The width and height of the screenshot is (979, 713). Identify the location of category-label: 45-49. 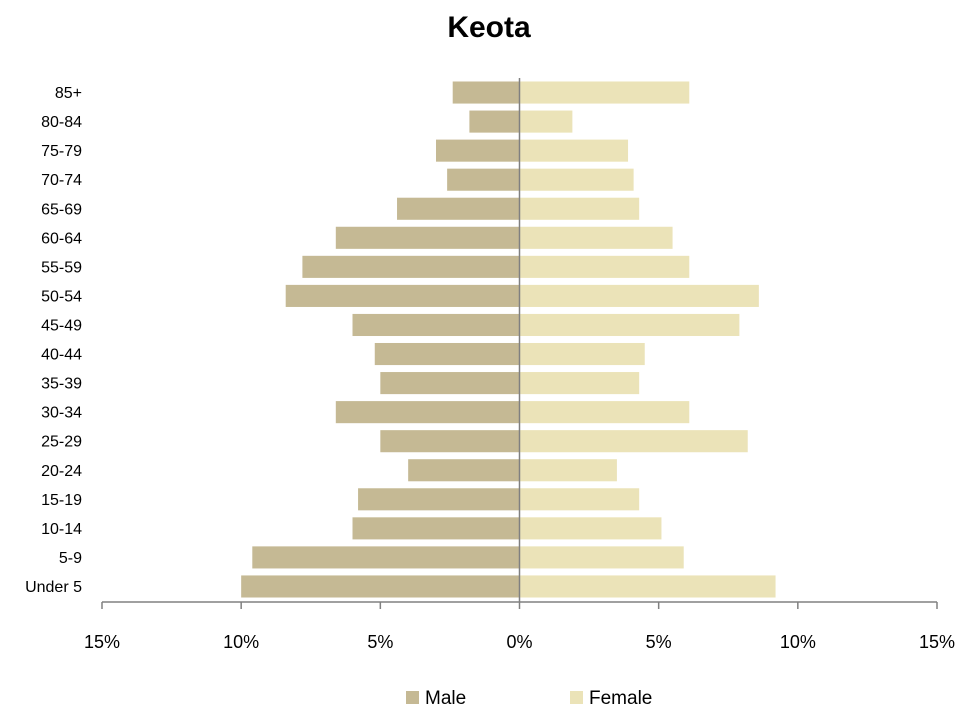
(61, 325).